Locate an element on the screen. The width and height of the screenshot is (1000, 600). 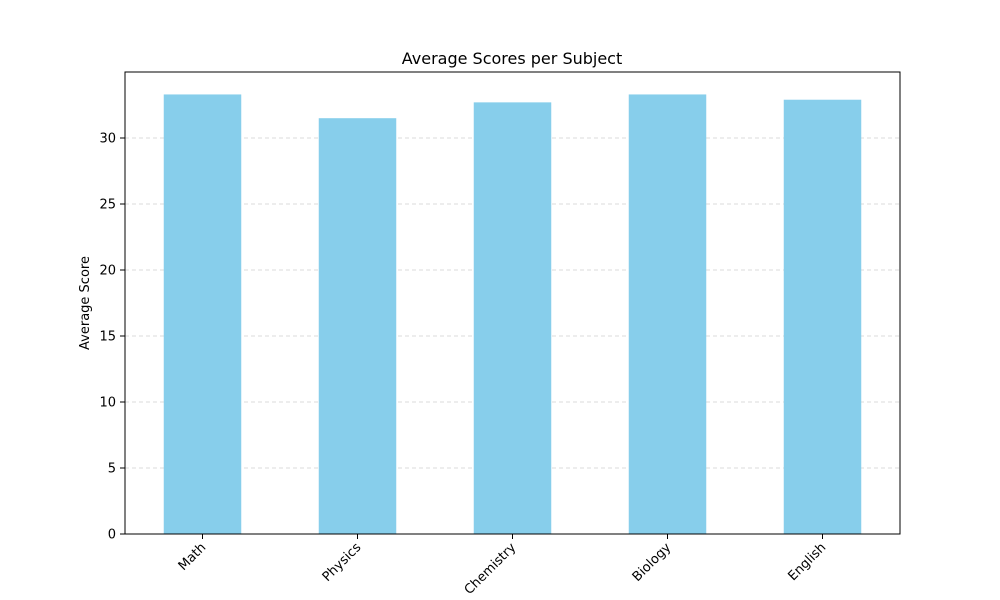
x-axis-ticks: Math Physics Chemistry Biology English is located at coordinates (503, 566).